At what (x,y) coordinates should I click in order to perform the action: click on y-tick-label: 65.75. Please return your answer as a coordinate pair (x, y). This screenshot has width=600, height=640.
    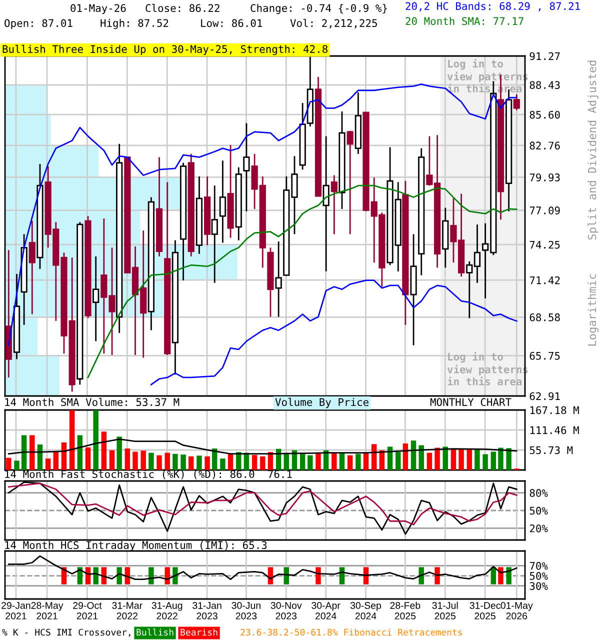
    Looking at the image, I should click on (545, 356).